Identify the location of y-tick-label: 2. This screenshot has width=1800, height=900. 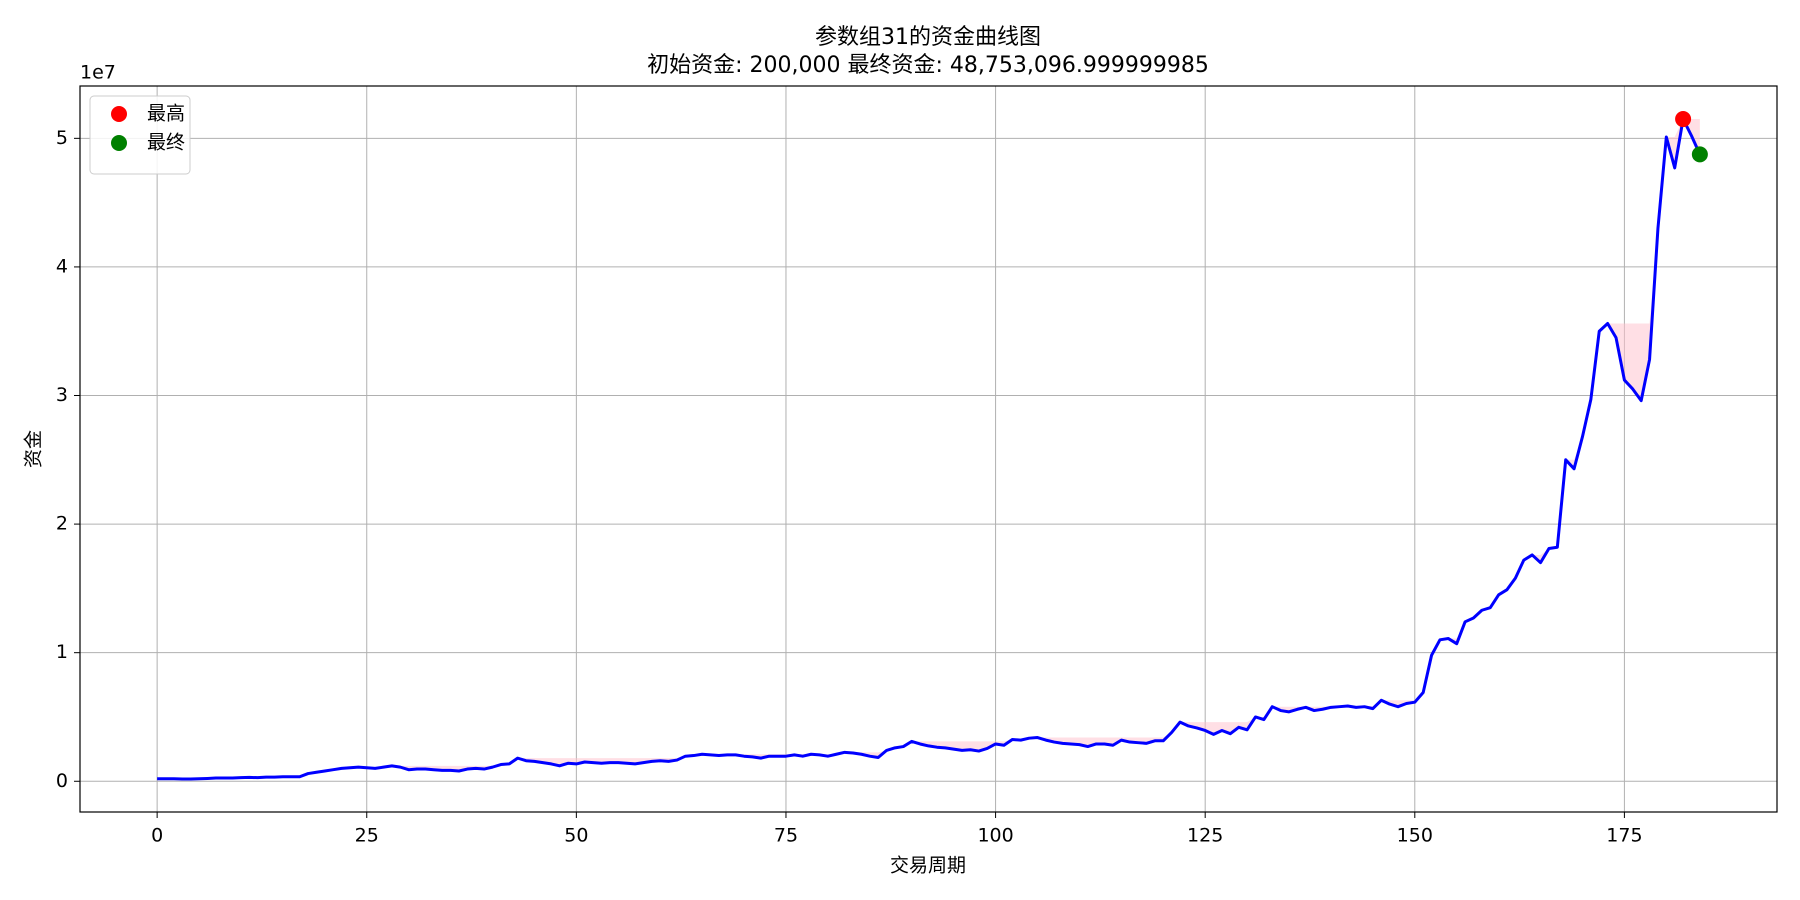
(62, 524).